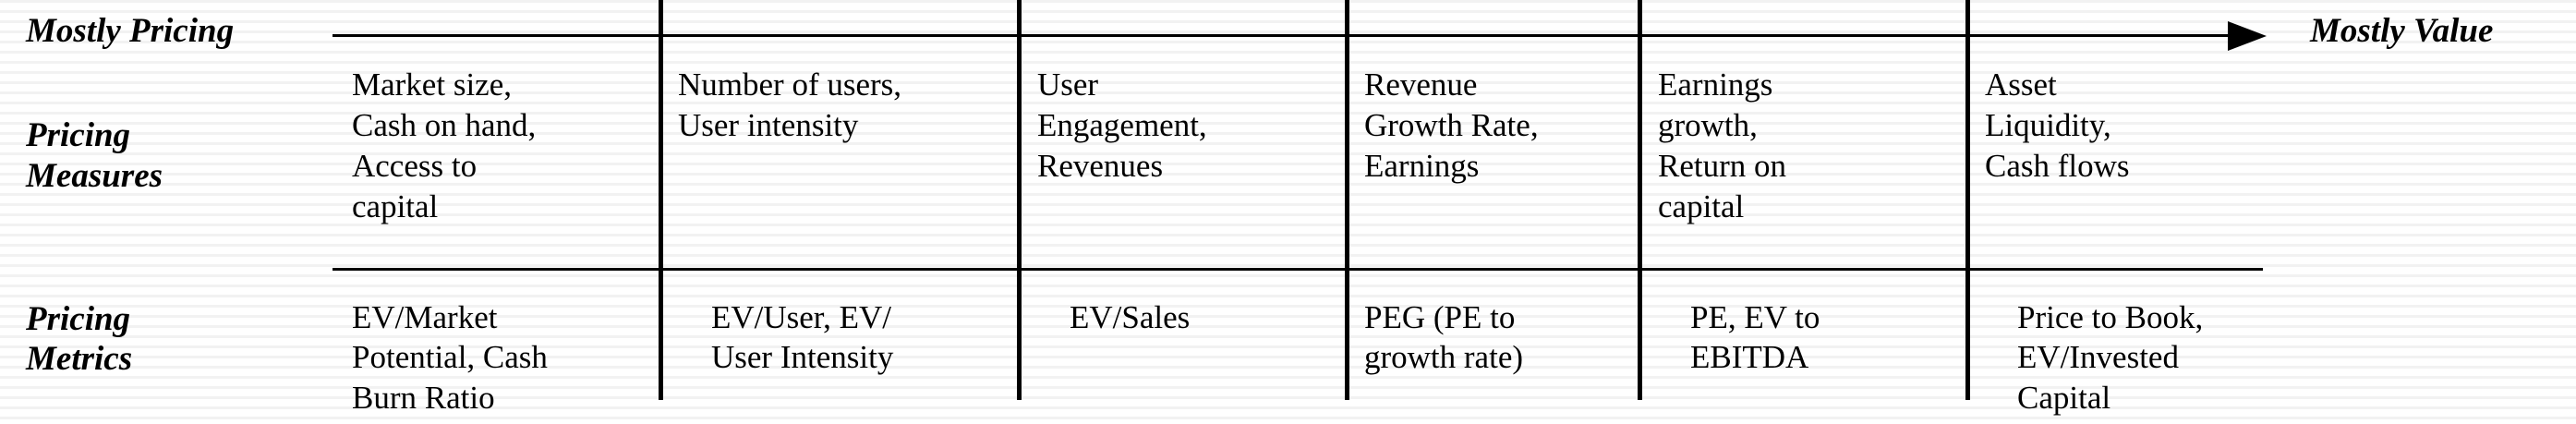 Image resolution: width=2576 pixels, height=424 pixels. I want to click on measure-text: Revenues, so click(1100, 166).